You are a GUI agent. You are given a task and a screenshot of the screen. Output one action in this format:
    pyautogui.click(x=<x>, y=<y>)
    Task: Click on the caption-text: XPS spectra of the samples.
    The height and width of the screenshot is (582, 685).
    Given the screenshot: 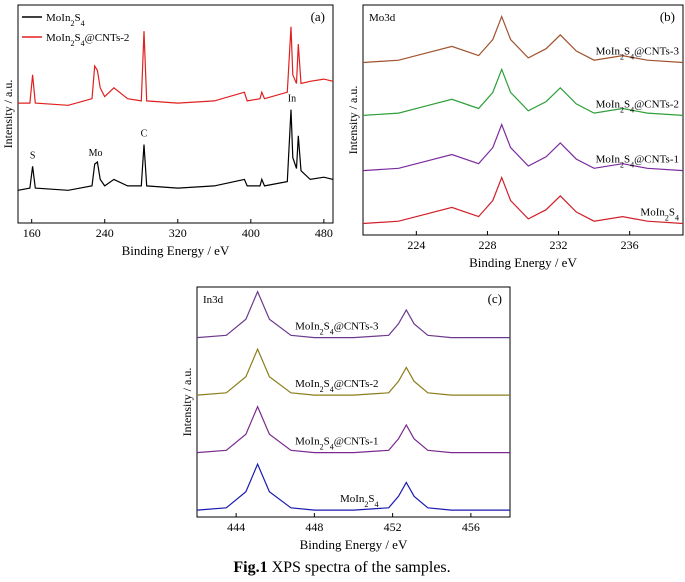 What is the action you would take?
    pyautogui.click(x=361, y=567)
    